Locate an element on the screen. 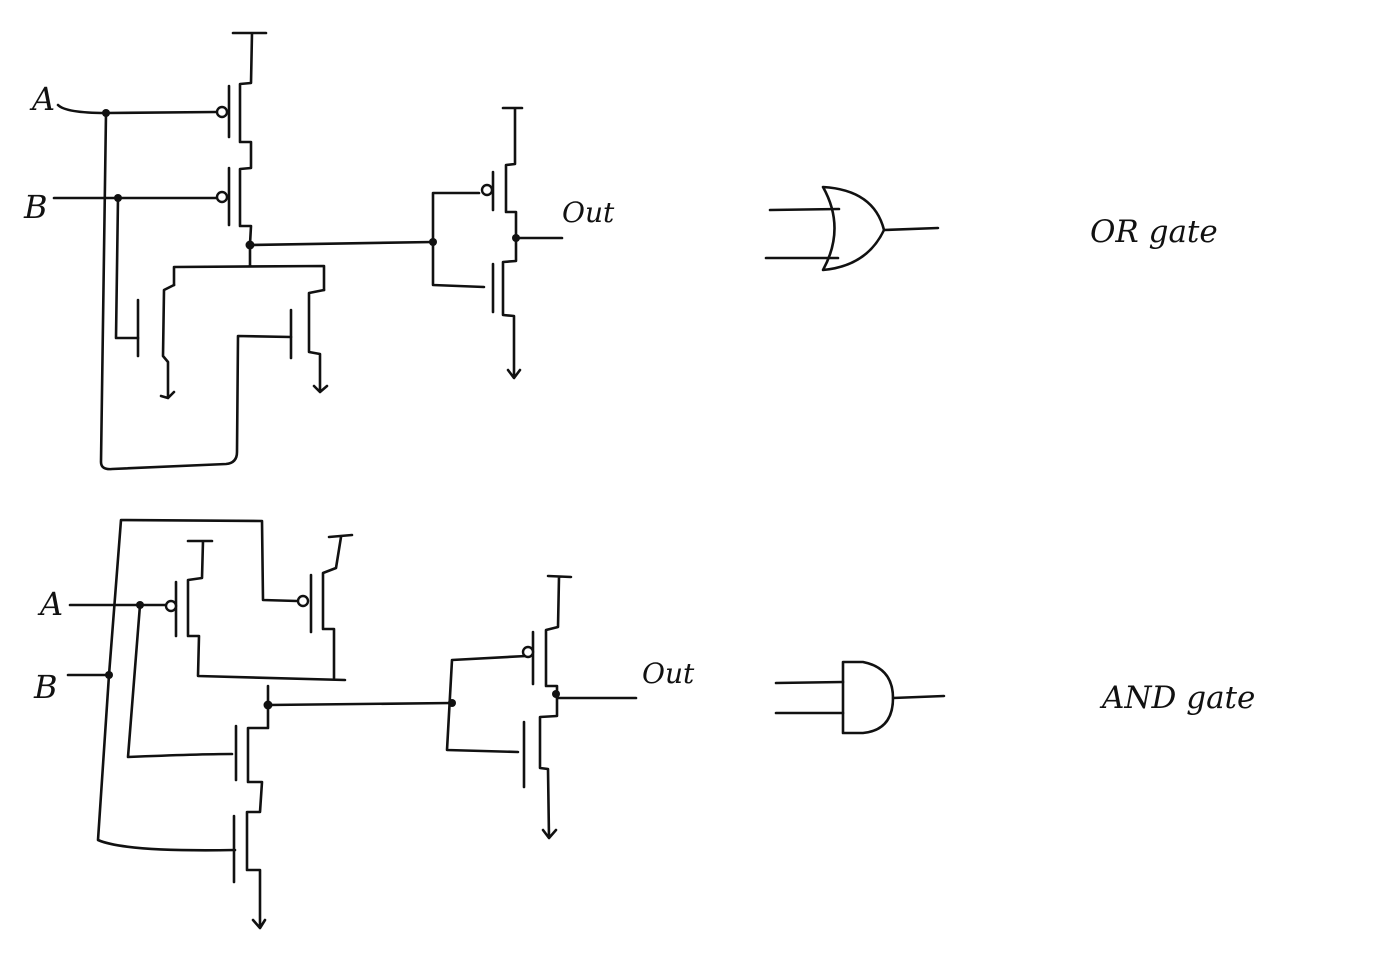 Image resolution: width=1387 pixels, height=974 pixels. and-gate-symbol is located at coordinates (860, 697).